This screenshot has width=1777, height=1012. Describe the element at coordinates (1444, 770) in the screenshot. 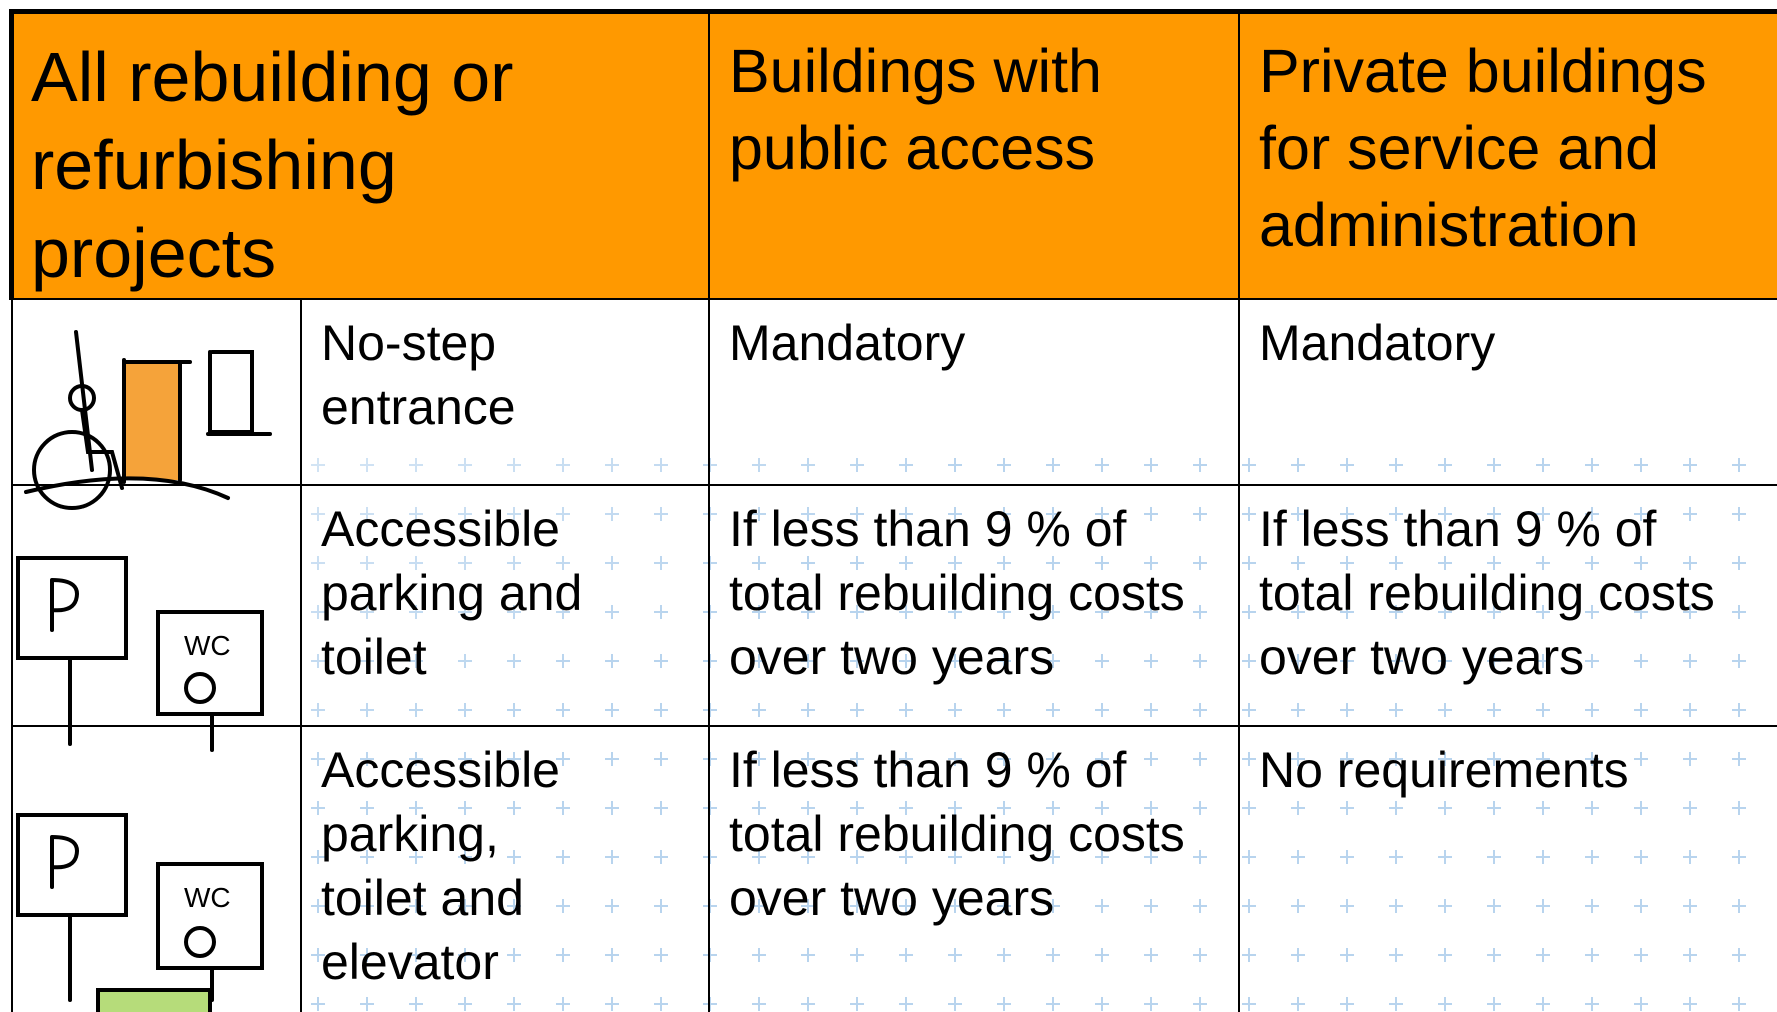

I see `cell-text: No requirements` at that location.